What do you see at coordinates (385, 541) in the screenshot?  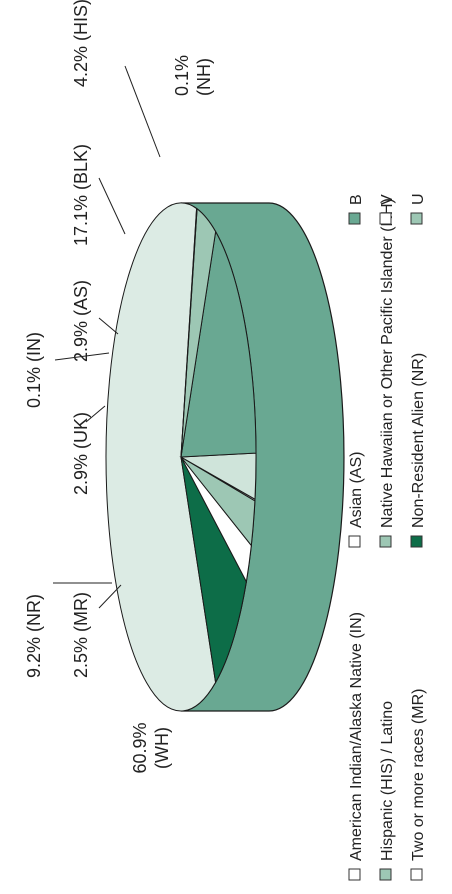 I see `legend-swatch-native-hawaiian-or-other-pacific-islander-nh` at bounding box center [385, 541].